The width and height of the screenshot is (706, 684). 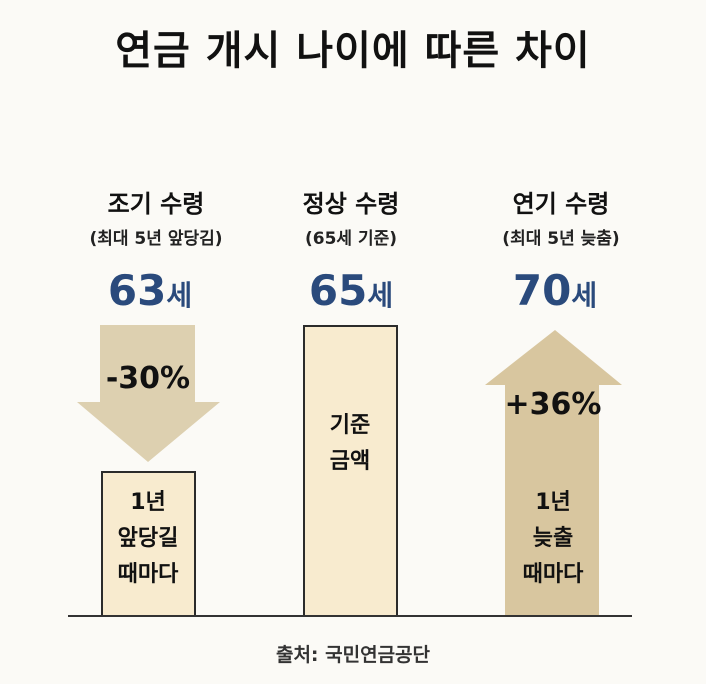 I want to click on box-early, so click(x=148, y=544).